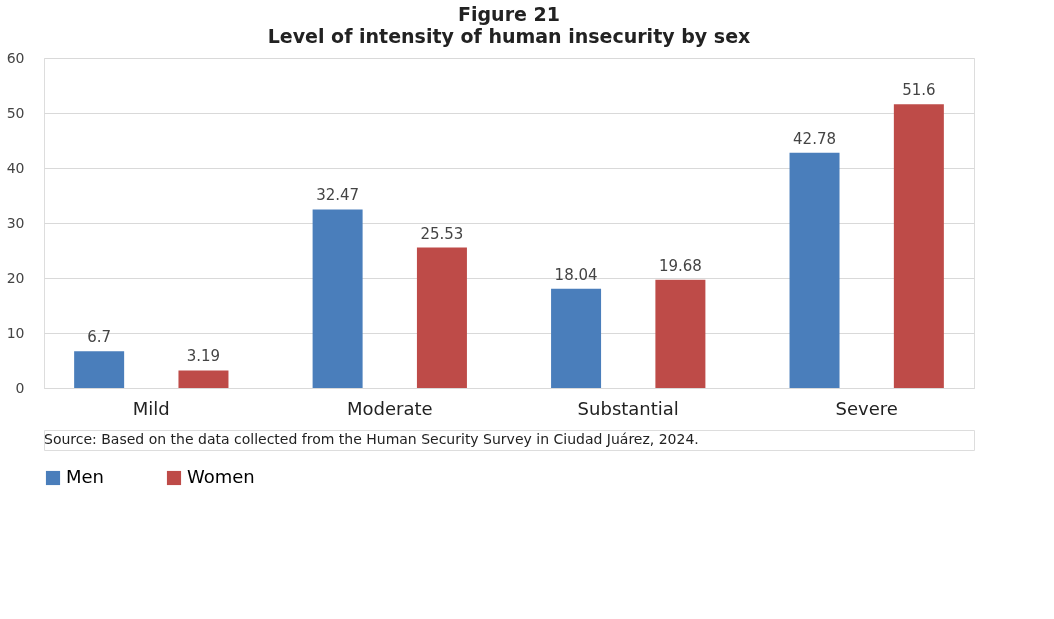 The height and width of the screenshot is (619, 1054). What do you see at coordinates (15, 222) in the screenshot?
I see `y-tick-label: 30` at bounding box center [15, 222].